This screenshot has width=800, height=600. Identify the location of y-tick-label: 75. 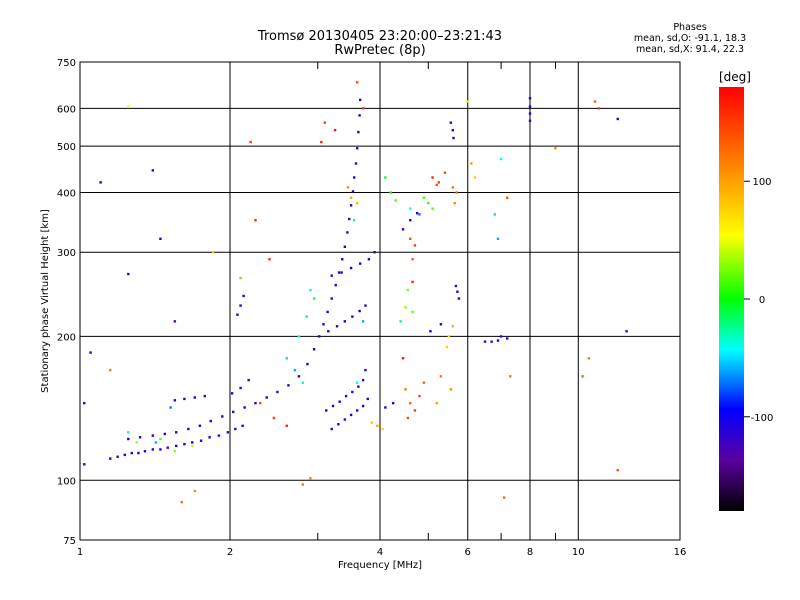
(69, 541).